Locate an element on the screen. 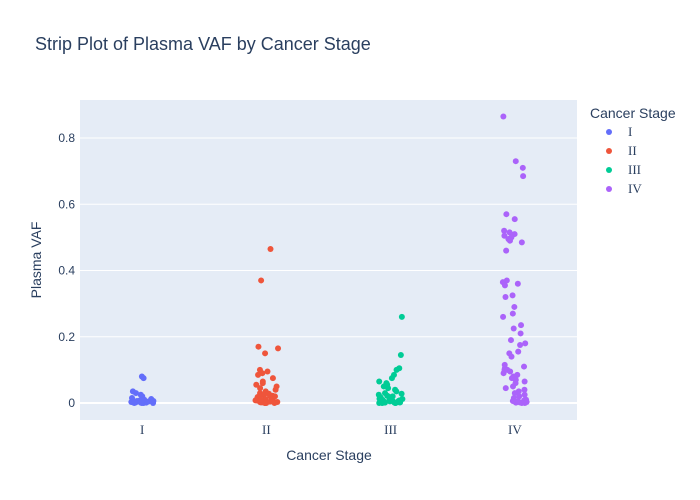 The width and height of the screenshot is (700, 500). y-axis-label: Plasma VAF is located at coordinates (36, 260).